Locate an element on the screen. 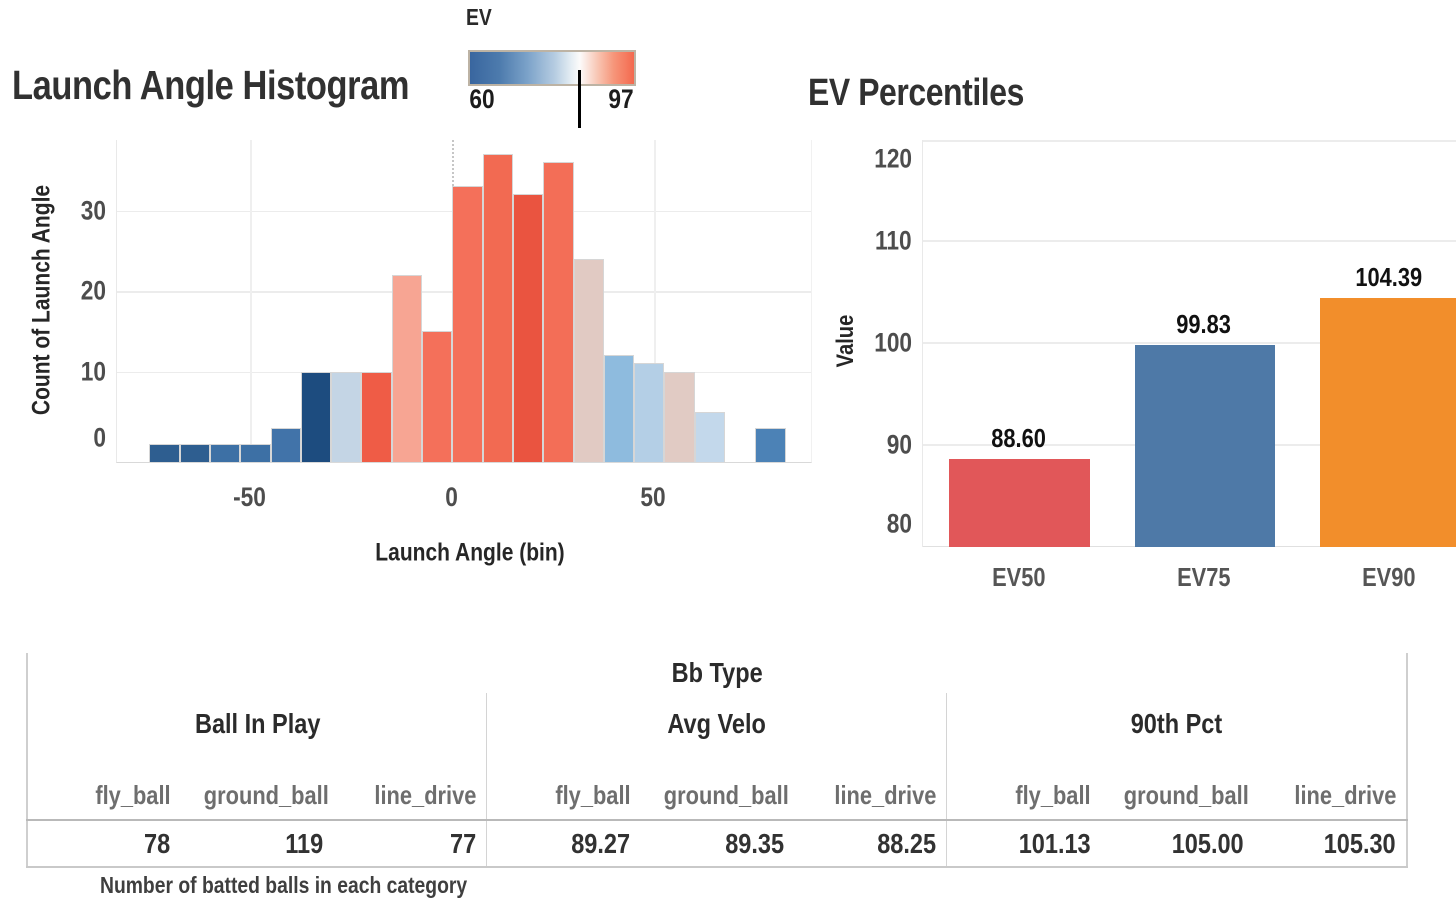  tick-text: 90 is located at coordinates (899, 444).